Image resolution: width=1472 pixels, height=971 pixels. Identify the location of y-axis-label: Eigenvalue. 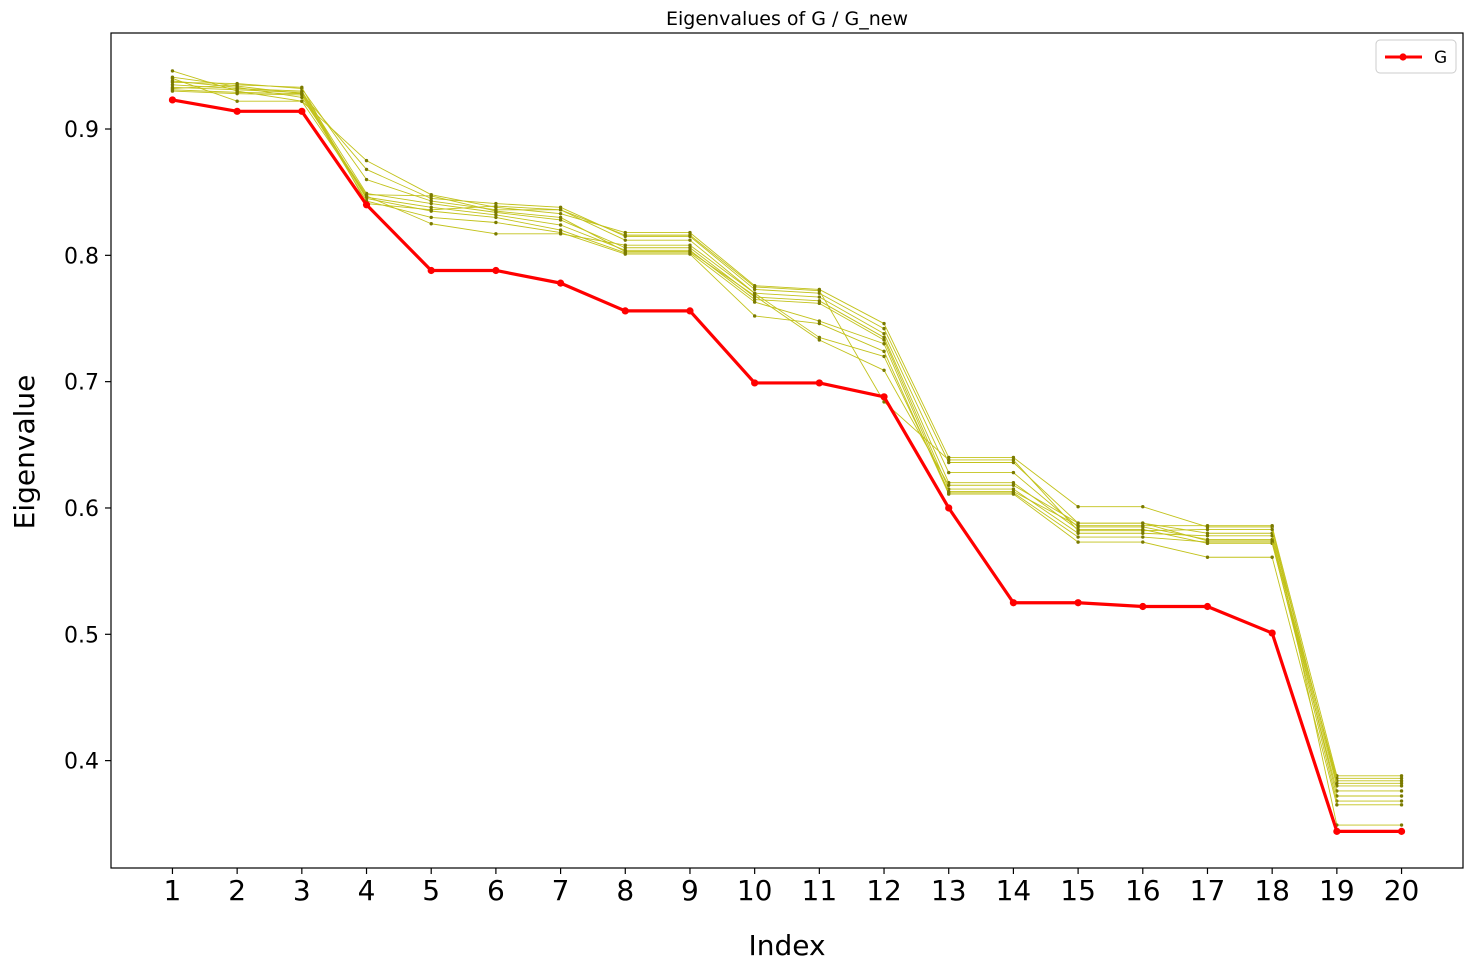
(24, 452).